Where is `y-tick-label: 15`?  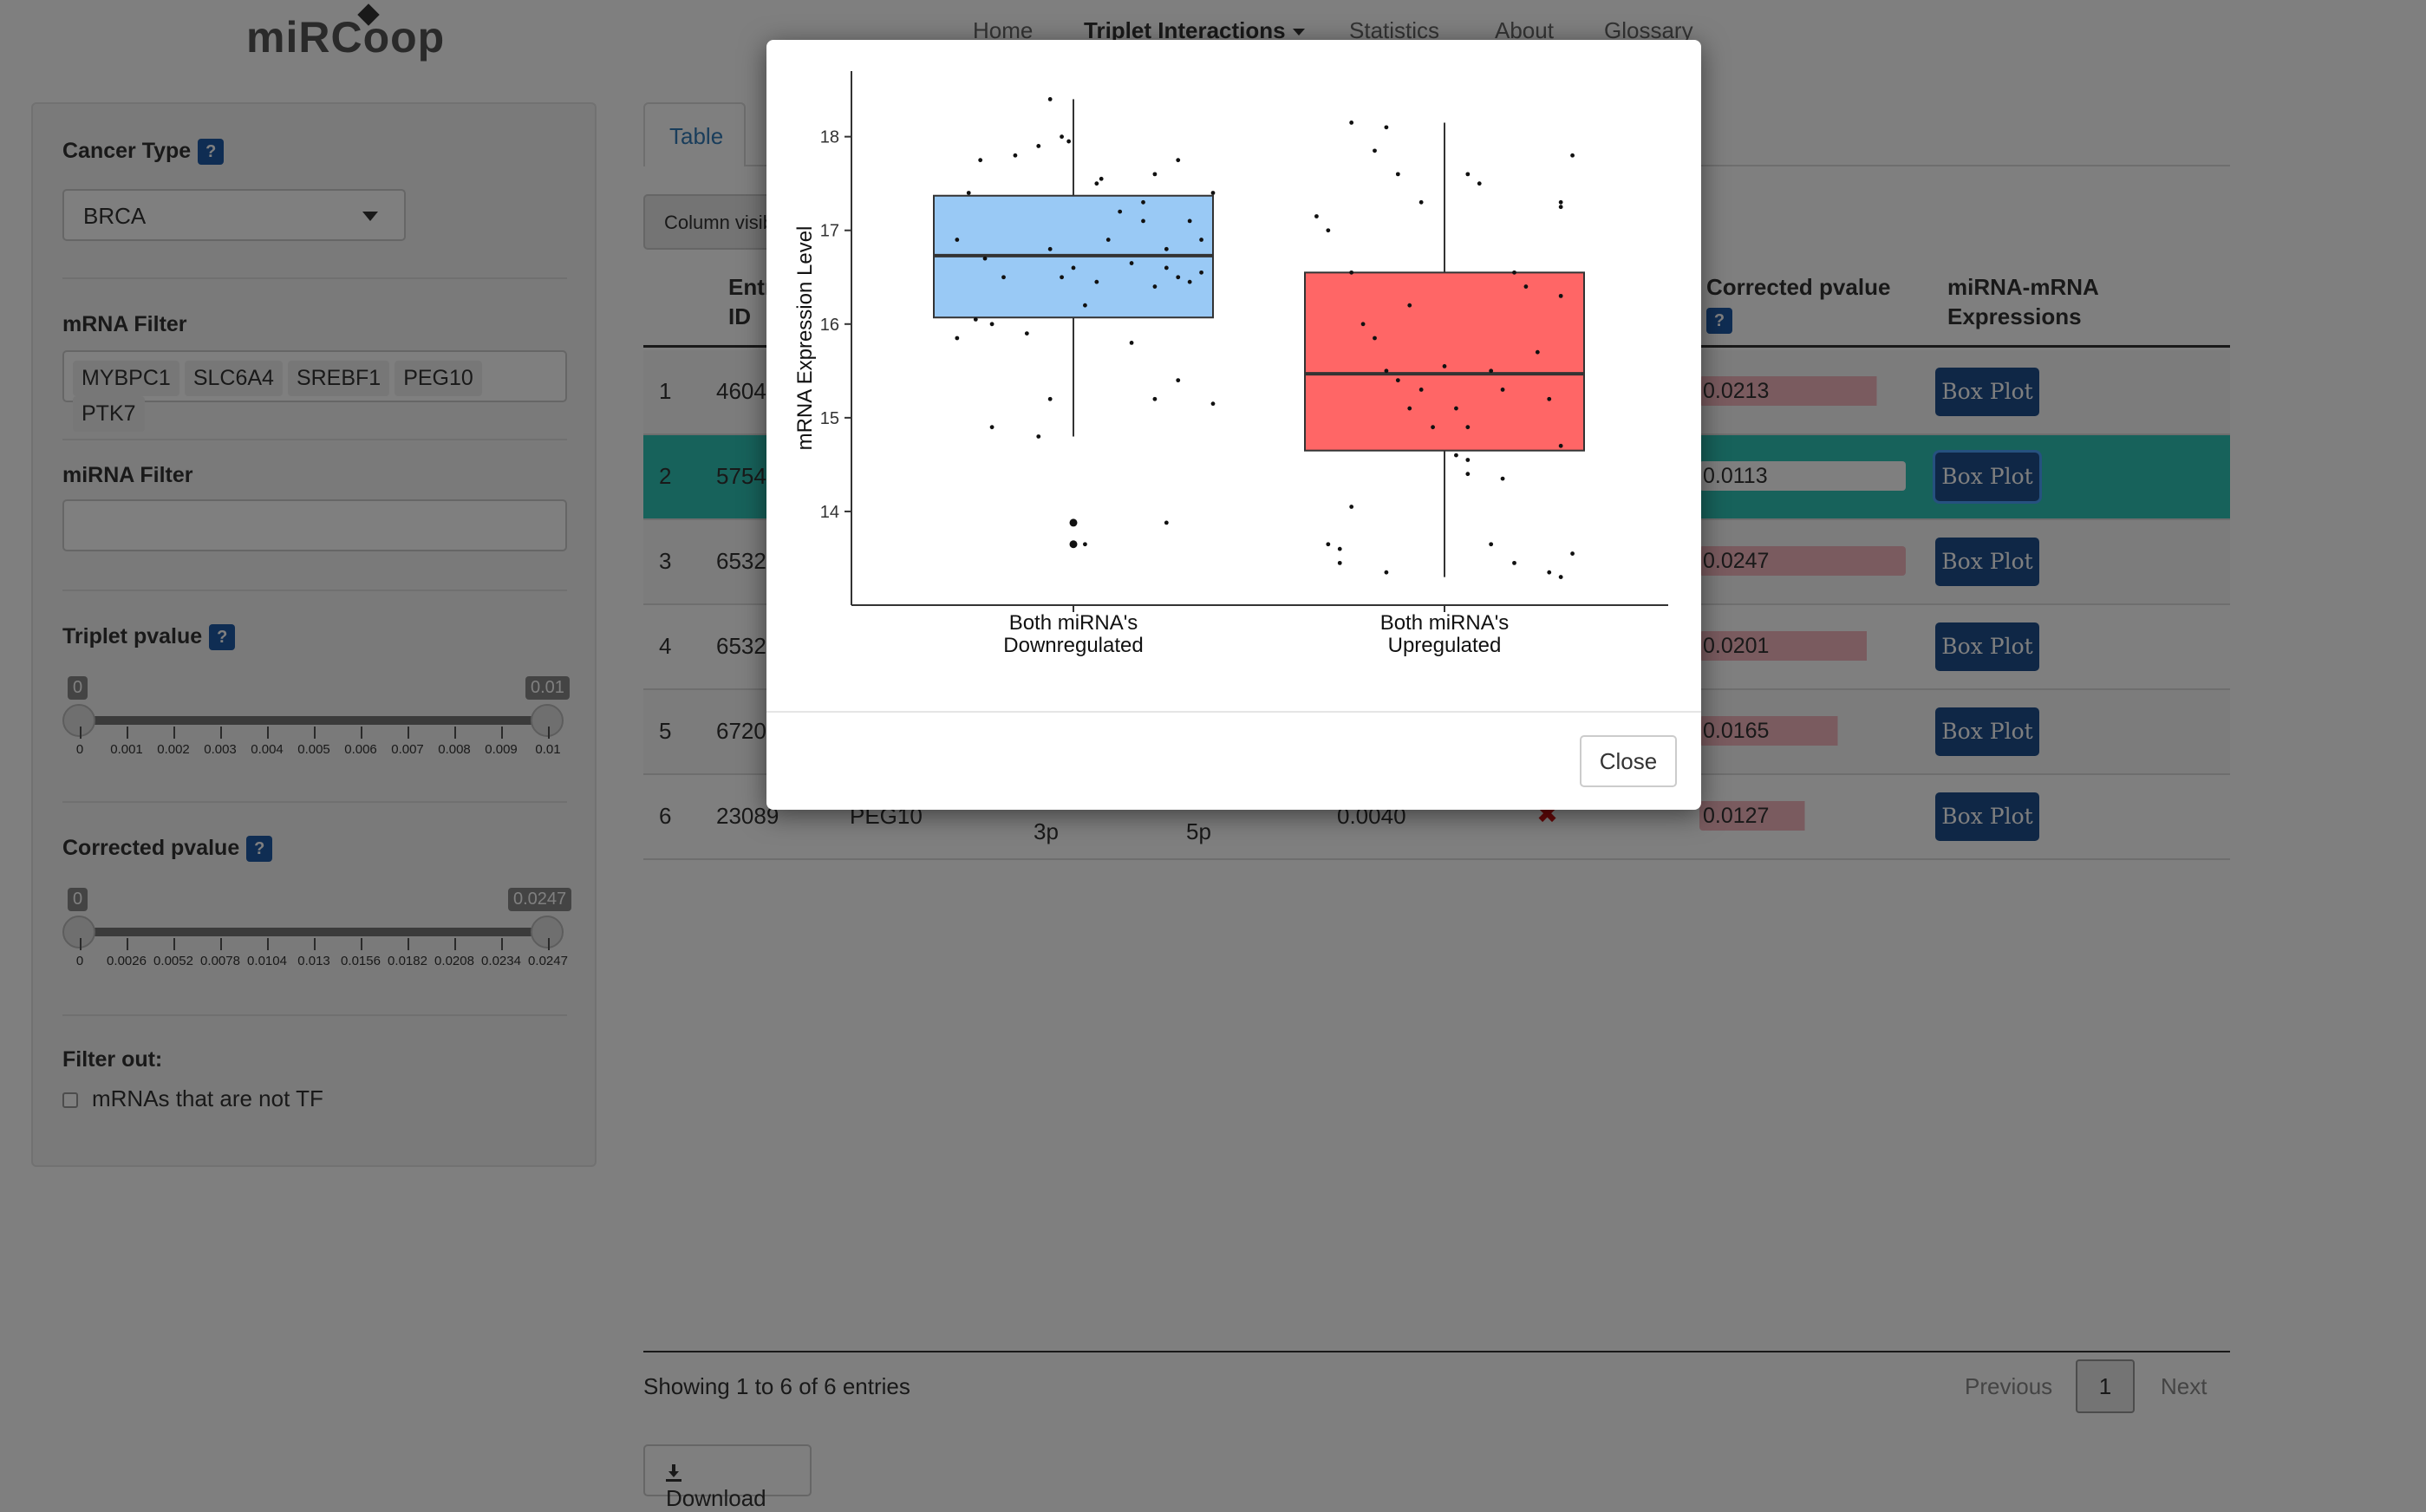
y-tick-label: 15 is located at coordinates (829, 418).